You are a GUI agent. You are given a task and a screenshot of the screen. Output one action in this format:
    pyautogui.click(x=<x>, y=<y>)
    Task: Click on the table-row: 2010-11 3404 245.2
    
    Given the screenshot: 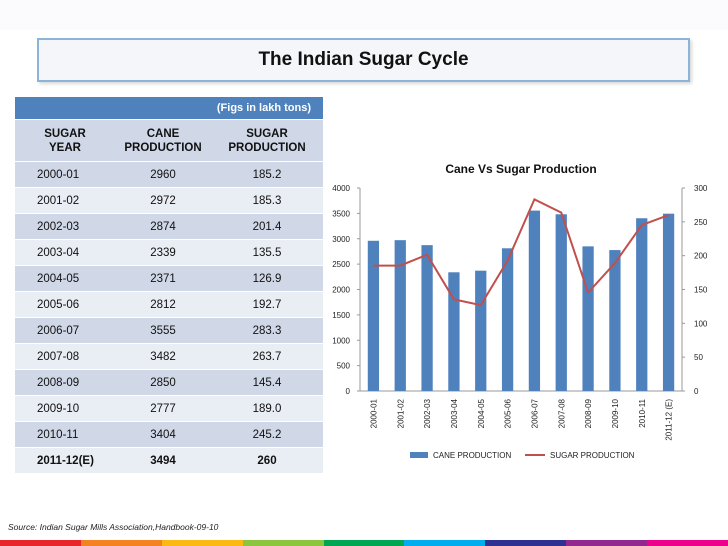 What is the action you would take?
    pyautogui.click(x=169, y=434)
    